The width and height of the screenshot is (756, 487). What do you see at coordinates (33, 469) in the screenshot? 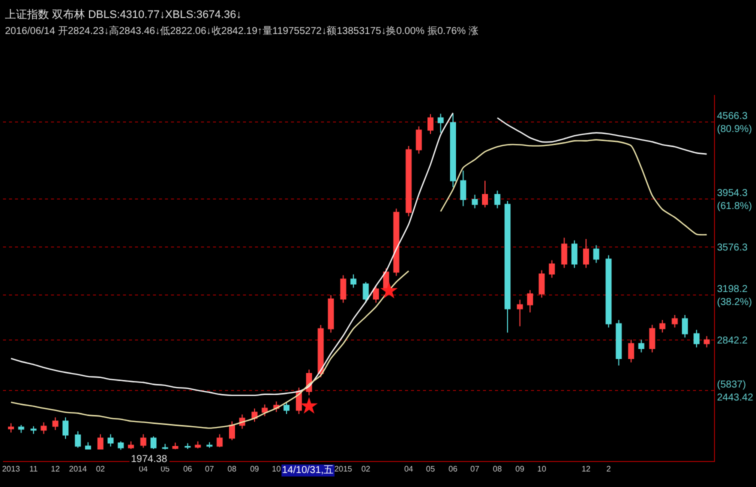
I see `x-tick-label: 11` at bounding box center [33, 469].